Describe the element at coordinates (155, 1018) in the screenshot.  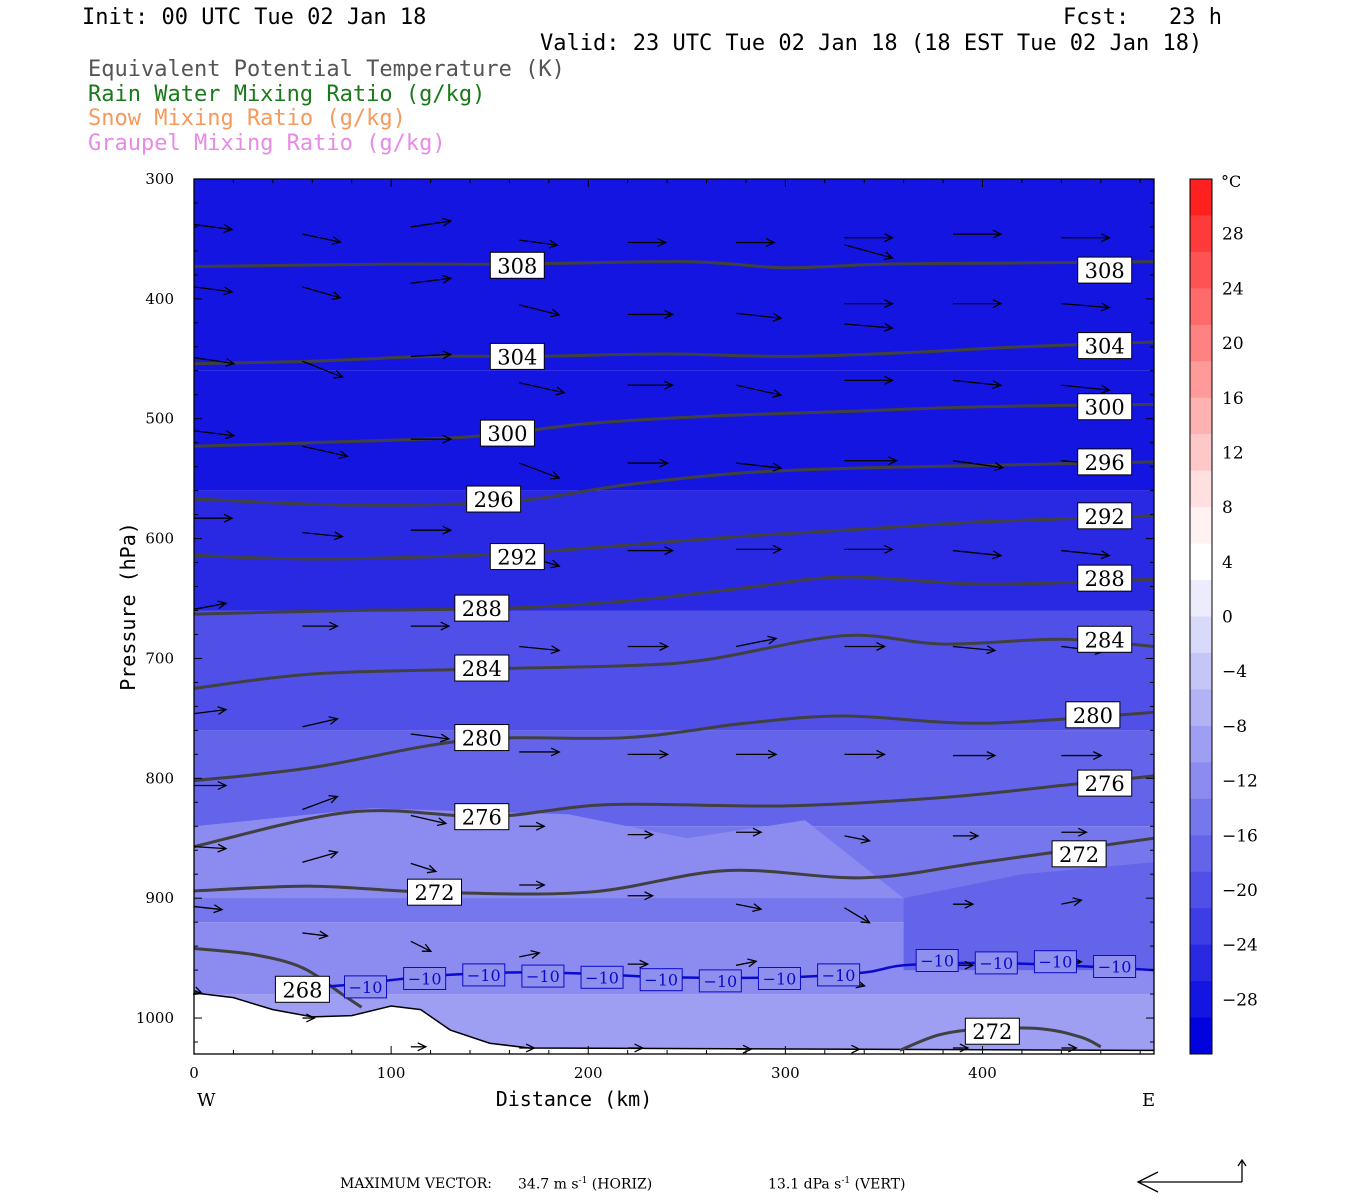
I see `y-tick-label: 1000` at that location.